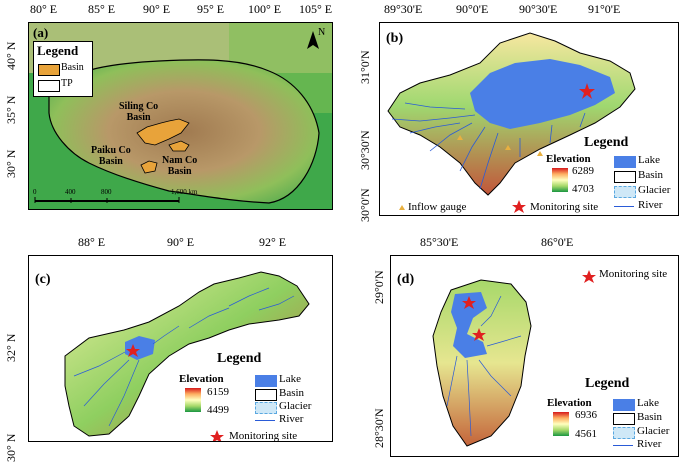 This screenshot has height=465, width=685. Describe the element at coordinates (379, 428) in the screenshot. I see `lat-tick: 28°30'N` at that location.